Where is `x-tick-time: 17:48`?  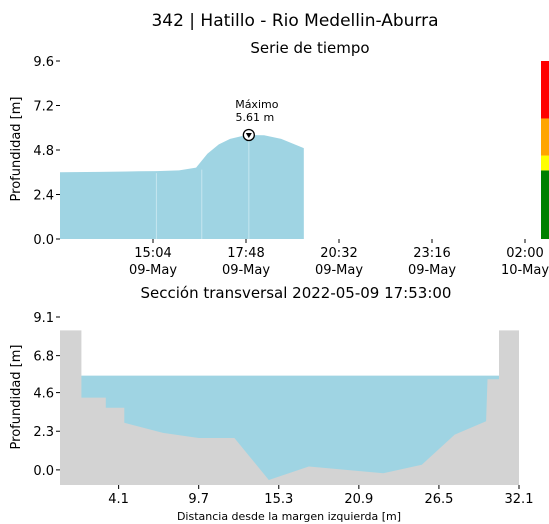
x-tick-time: 17:48 is located at coordinates (245, 253).